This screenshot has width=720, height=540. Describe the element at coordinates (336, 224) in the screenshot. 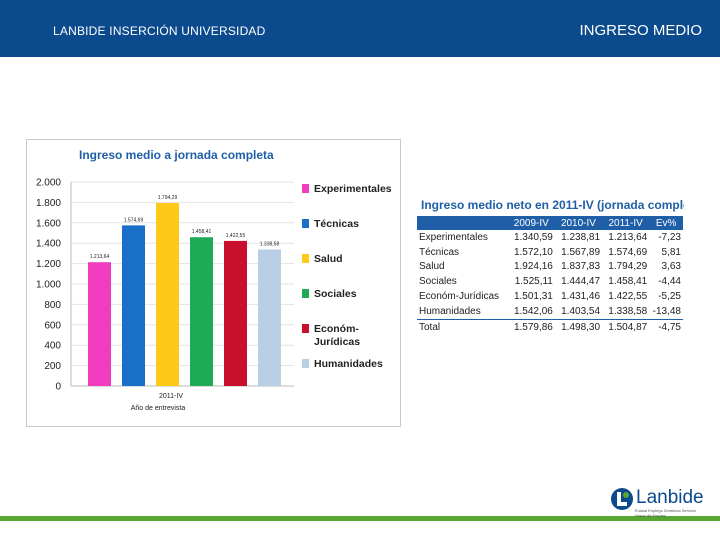

I see `legend-label: Técnicas` at that location.